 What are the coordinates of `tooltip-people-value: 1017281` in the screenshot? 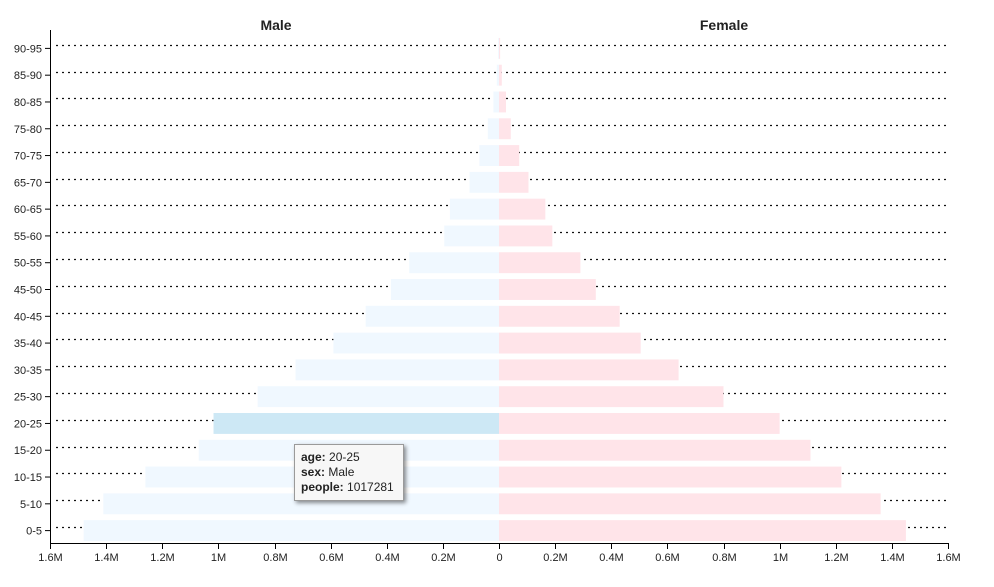 It's located at (370, 487).